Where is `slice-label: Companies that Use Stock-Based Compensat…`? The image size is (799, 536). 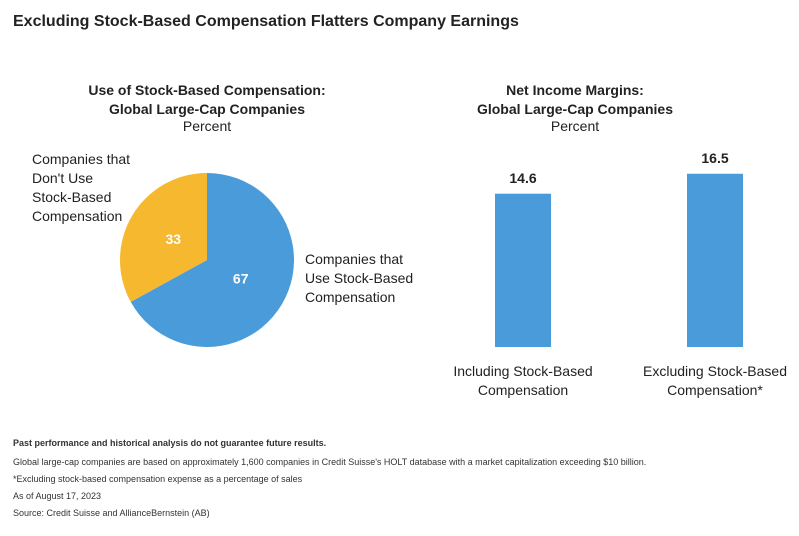
slice-label: Companies that Use Stock-Based Compensat… is located at coordinates (359, 278).